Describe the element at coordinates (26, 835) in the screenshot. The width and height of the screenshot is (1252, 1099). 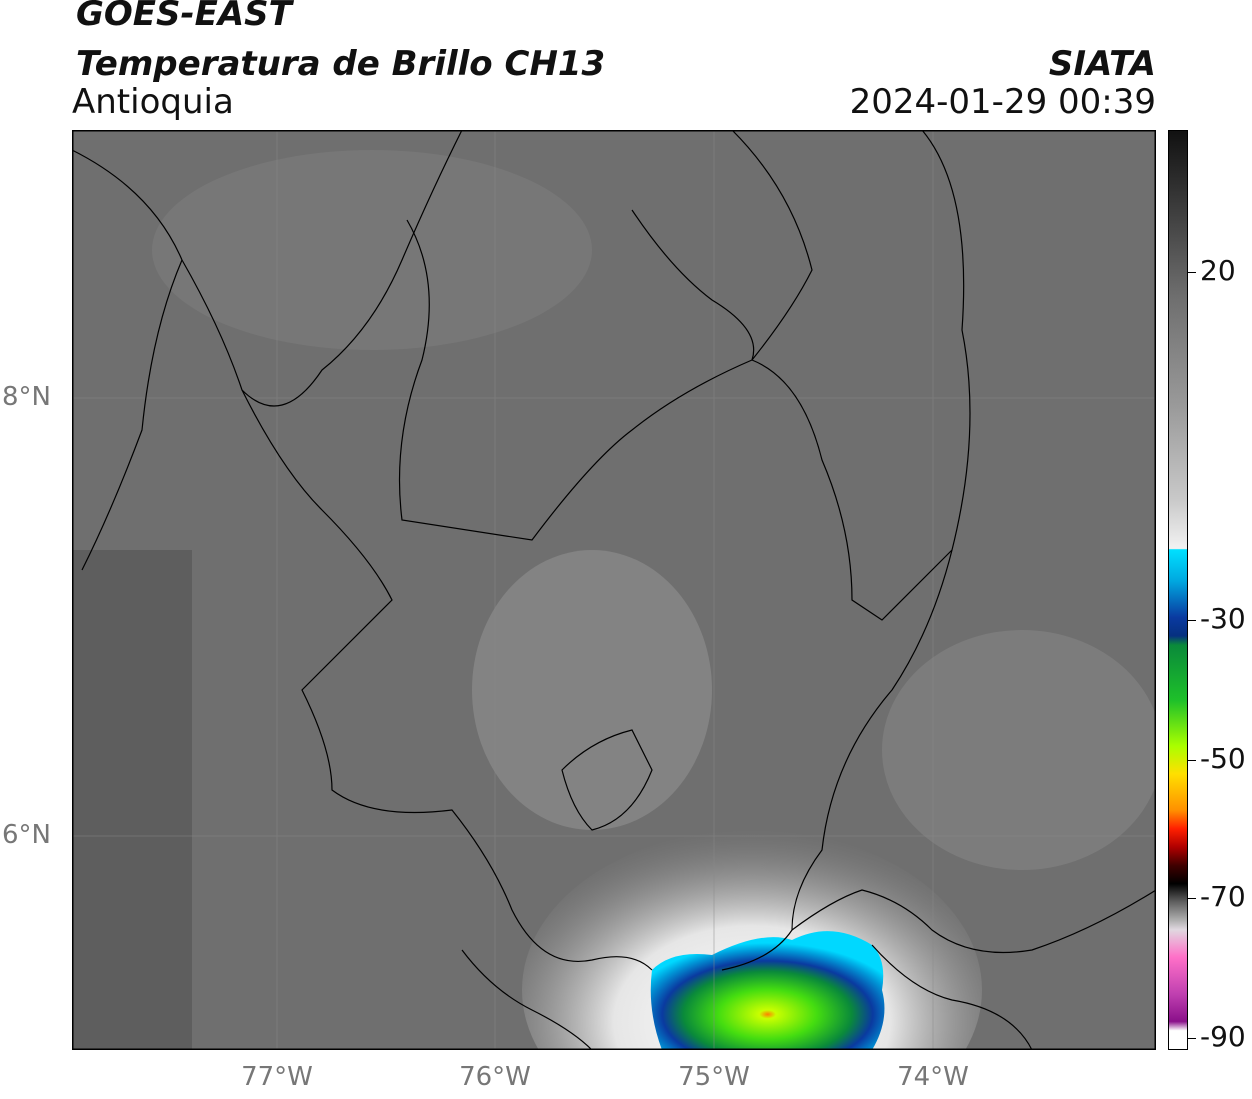
I see `lat-label-6n: 6°N` at that location.